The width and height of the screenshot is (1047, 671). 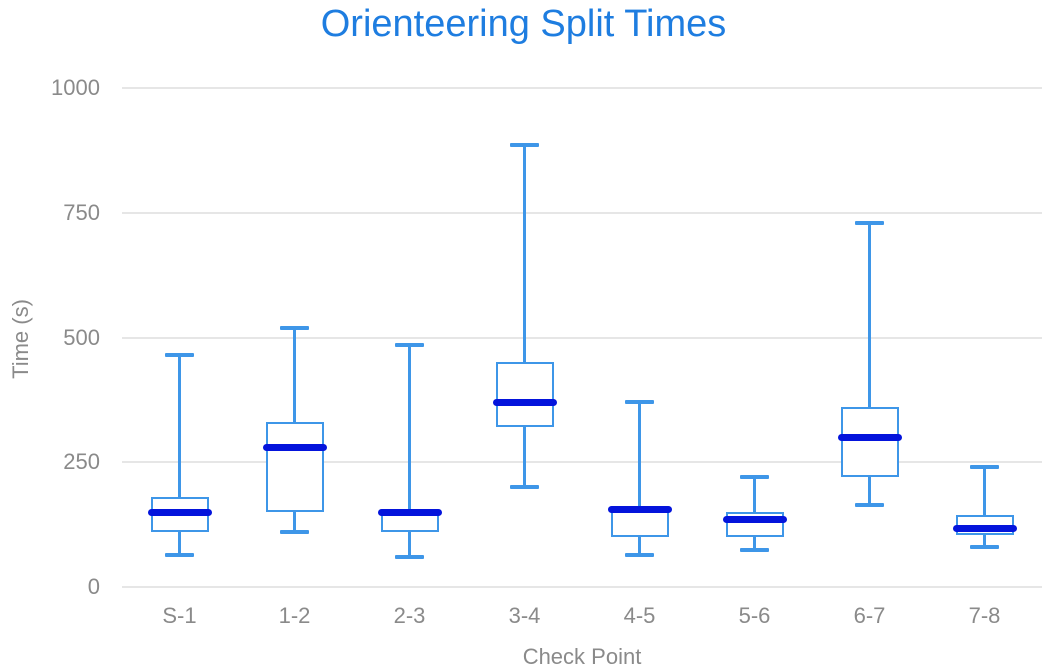 I want to click on y-tick-label-750: 750, so click(x=81, y=212).